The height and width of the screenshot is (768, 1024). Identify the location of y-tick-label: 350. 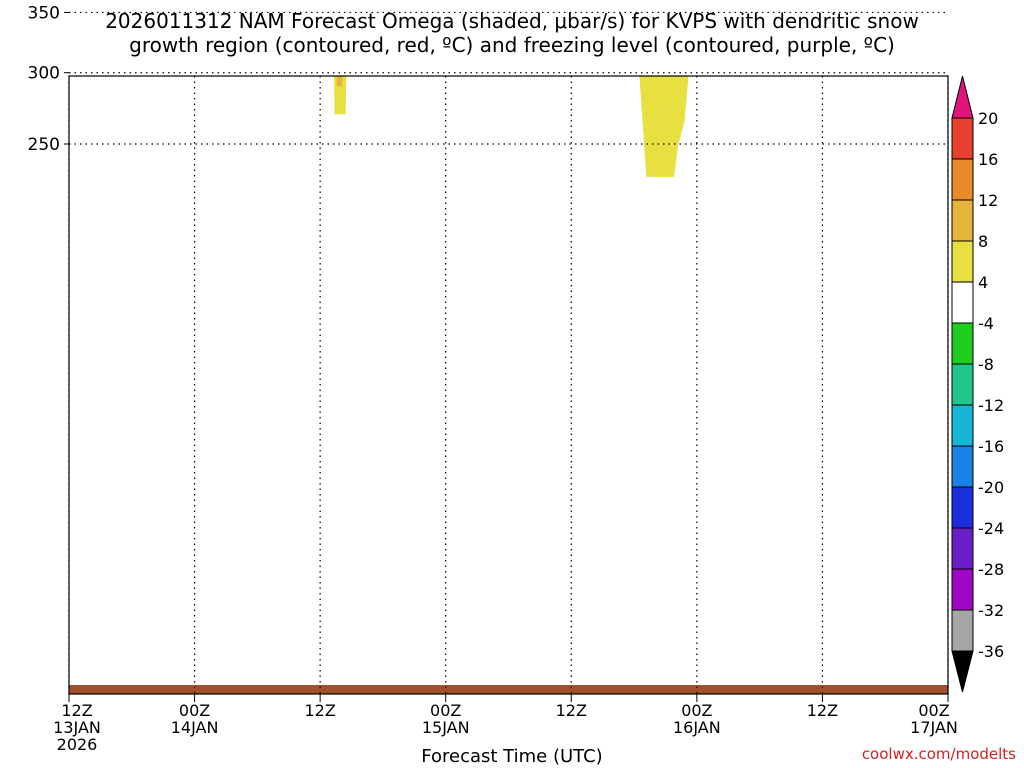
(44, 13).